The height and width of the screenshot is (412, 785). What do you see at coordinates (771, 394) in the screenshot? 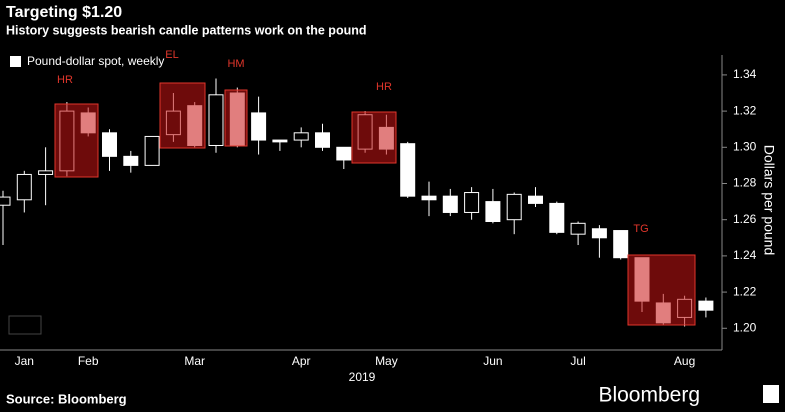
I see `brand-icon` at bounding box center [771, 394].